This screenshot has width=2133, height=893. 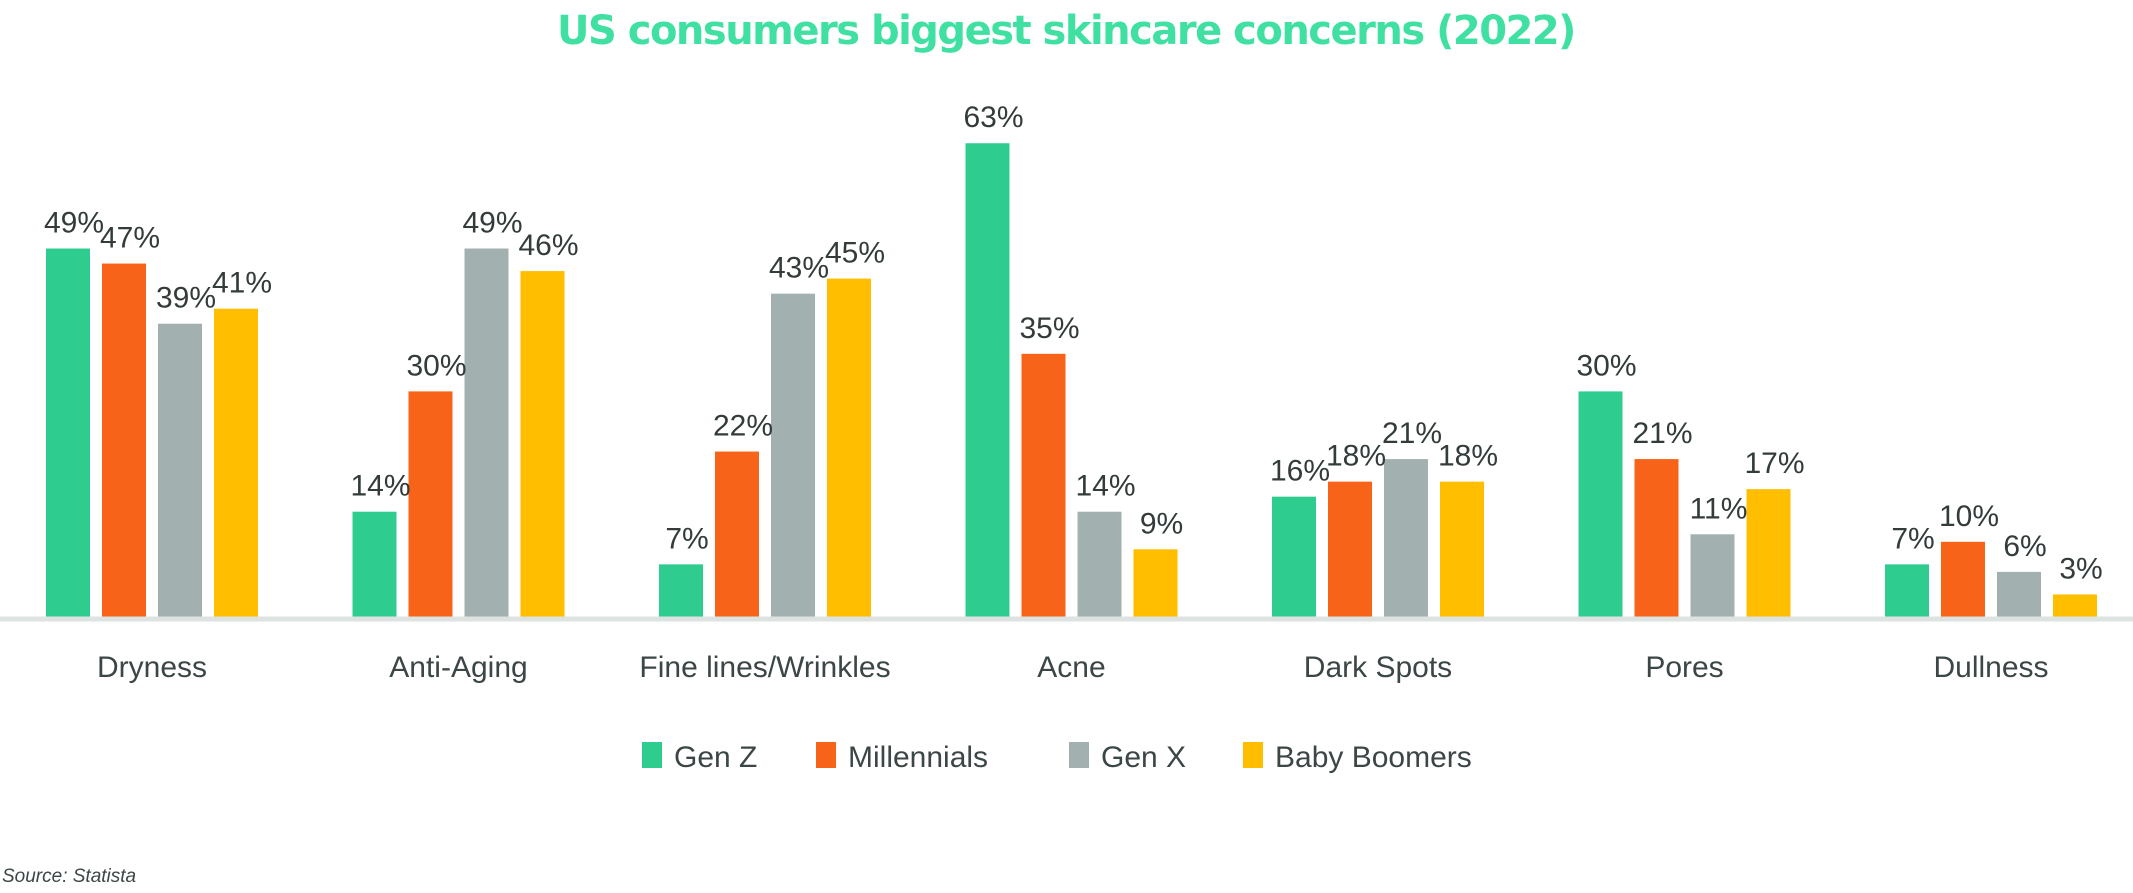 I want to click on legend-label: Gen Z, so click(x=715, y=757).